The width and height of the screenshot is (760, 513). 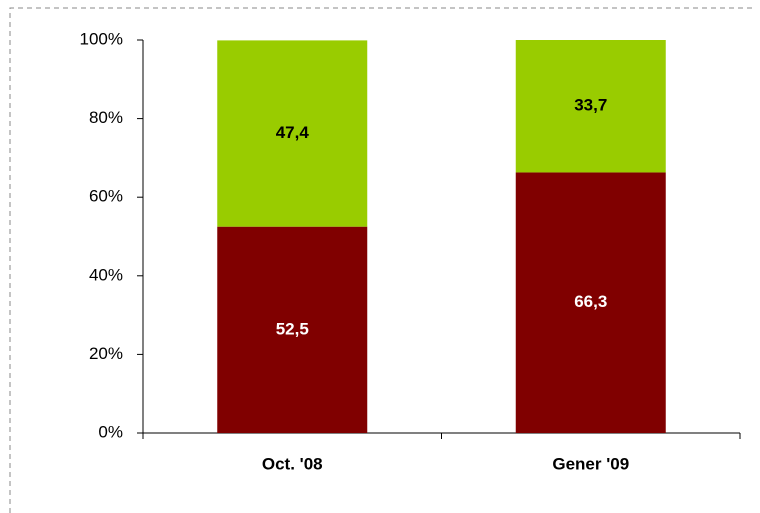 What do you see at coordinates (106, 117) in the screenshot?
I see `y-tick-label: 80%` at bounding box center [106, 117].